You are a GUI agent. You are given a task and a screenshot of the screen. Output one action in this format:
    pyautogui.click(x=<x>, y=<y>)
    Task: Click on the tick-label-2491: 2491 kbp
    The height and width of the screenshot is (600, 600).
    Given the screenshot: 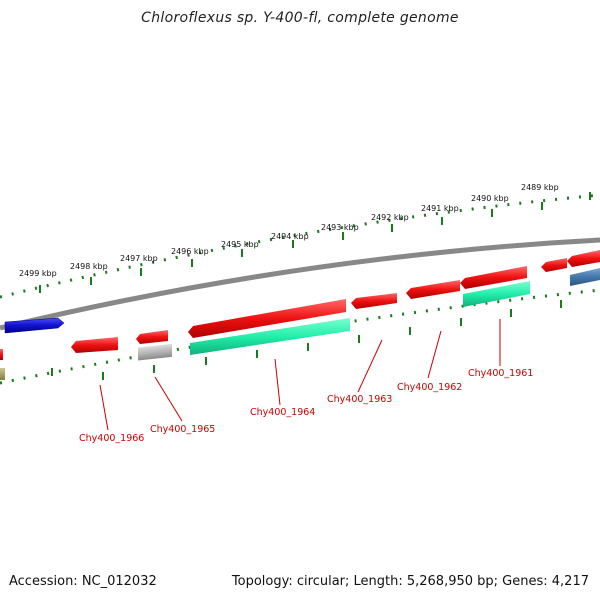 What is the action you would take?
    pyautogui.click(x=440, y=208)
    